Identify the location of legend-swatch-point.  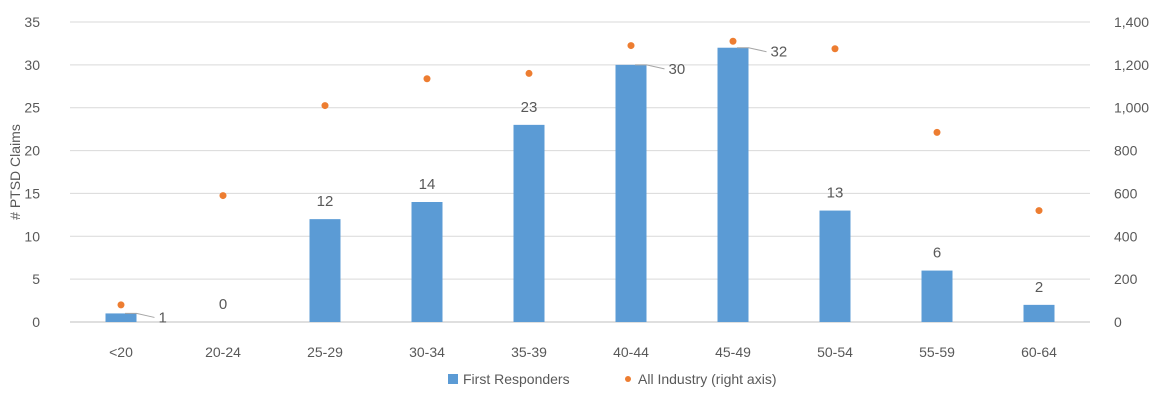
(628, 379).